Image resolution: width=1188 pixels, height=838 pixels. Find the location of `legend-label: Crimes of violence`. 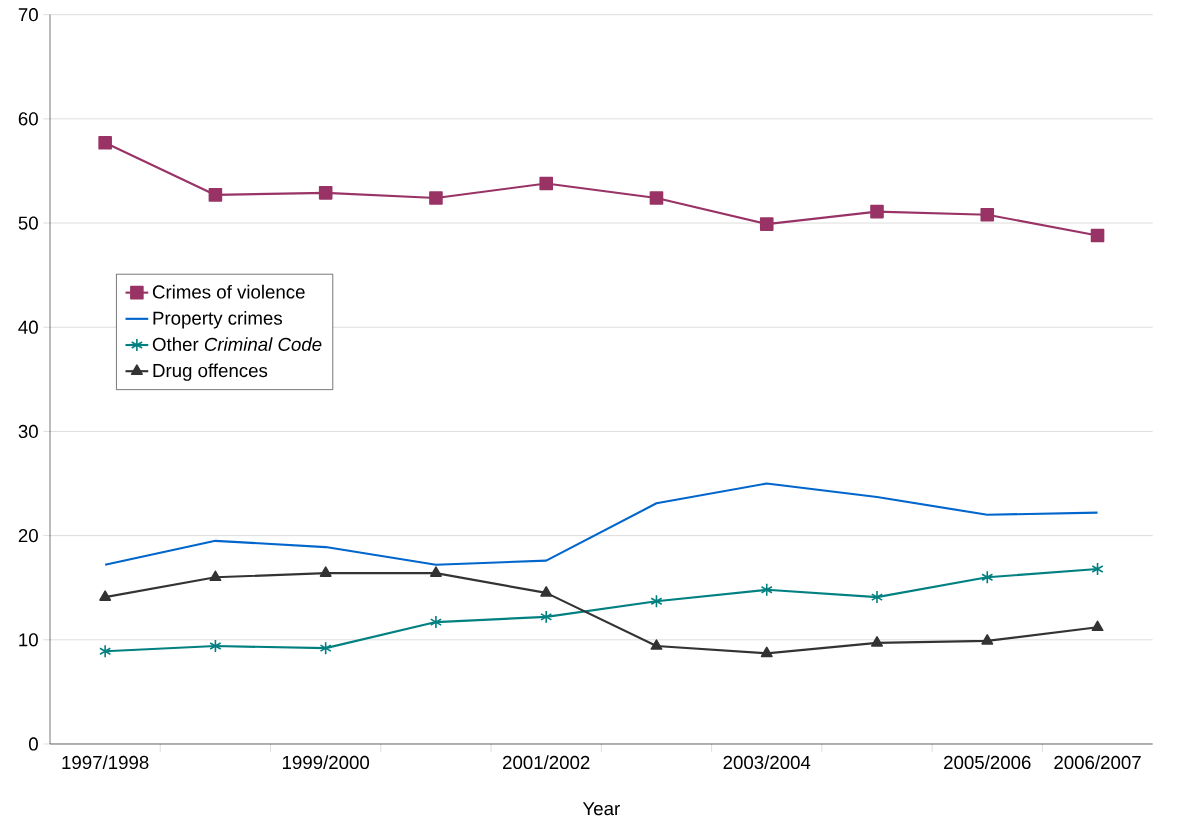

legend-label: Crimes of violence is located at coordinates (228, 291).